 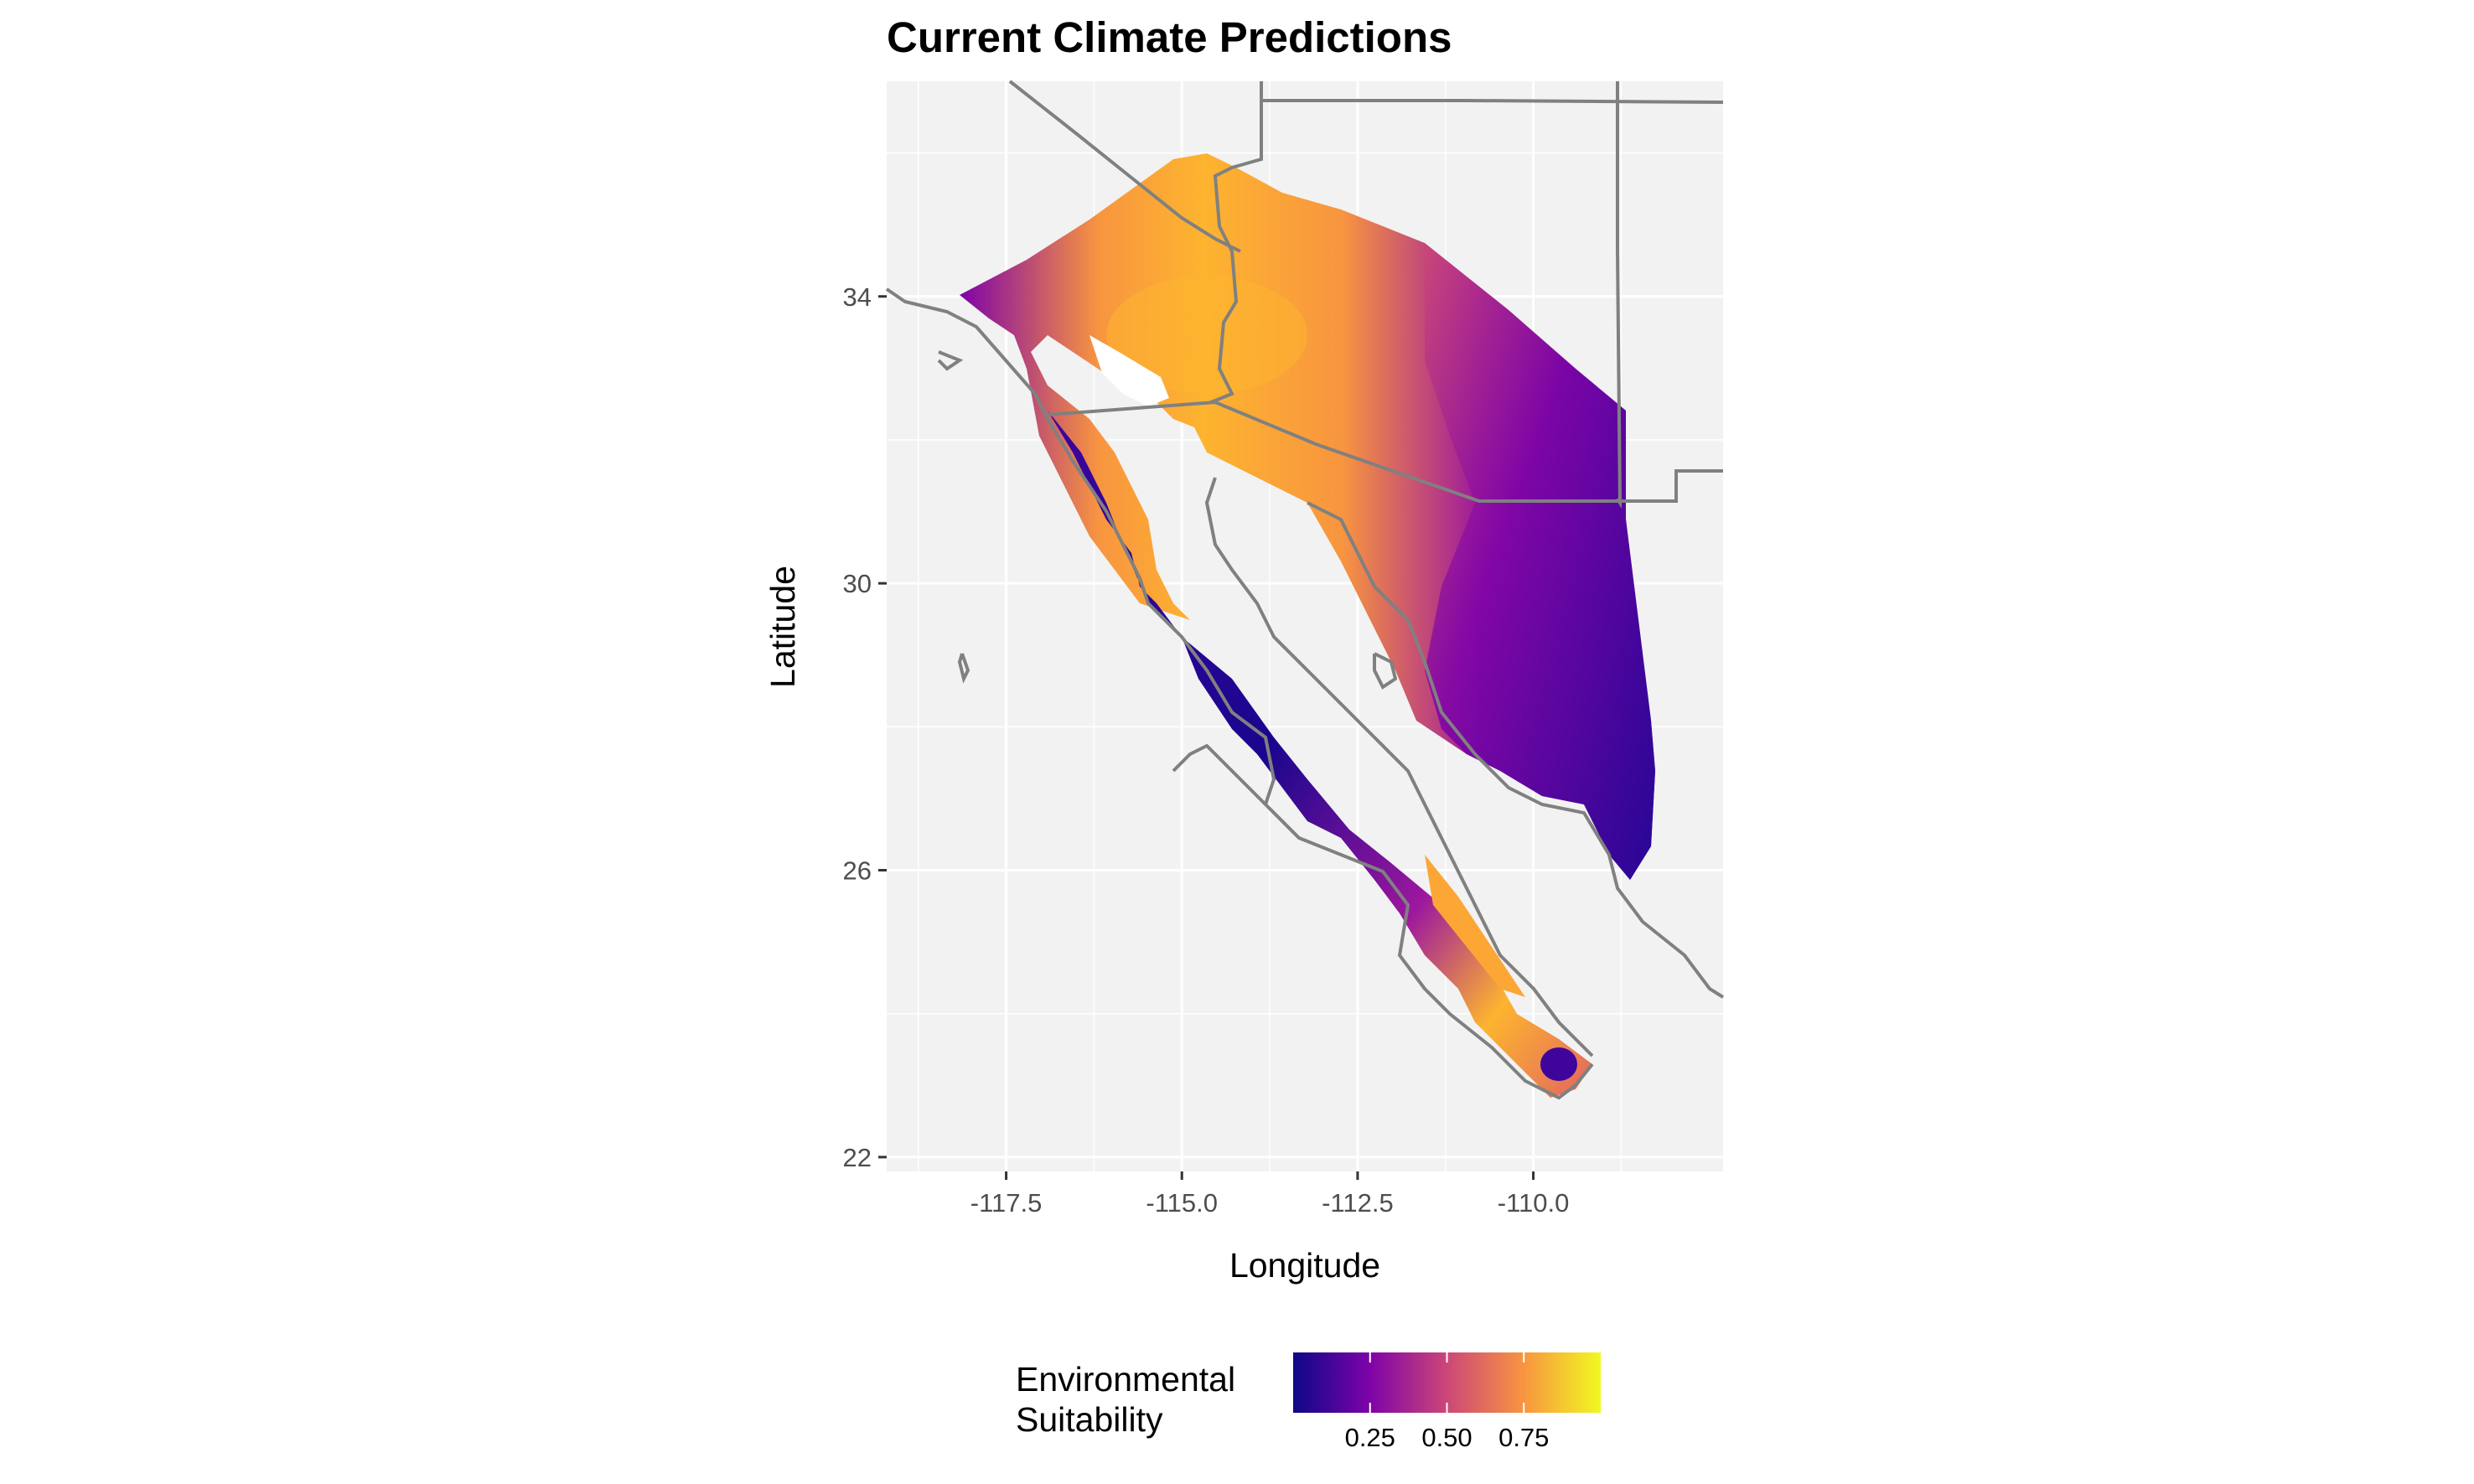 What do you see at coordinates (1219, 774) in the screenshot?
I see `coast-cedros` at bounding box center [1219, 774].